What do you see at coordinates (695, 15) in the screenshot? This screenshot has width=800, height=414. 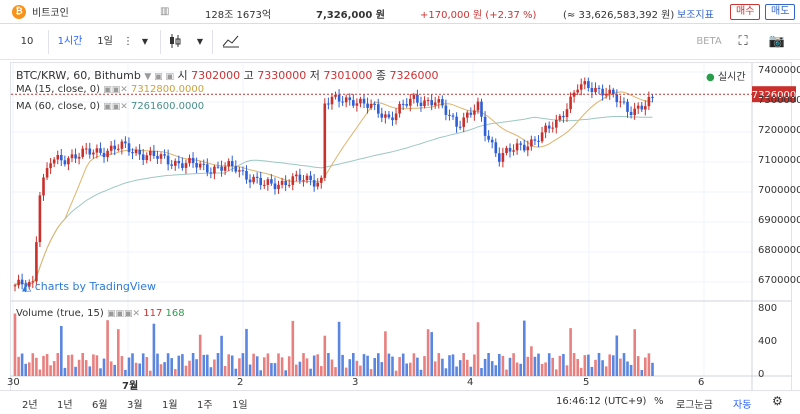 I see `indicator-link: 보조지표` at bounding box center [695, 15].